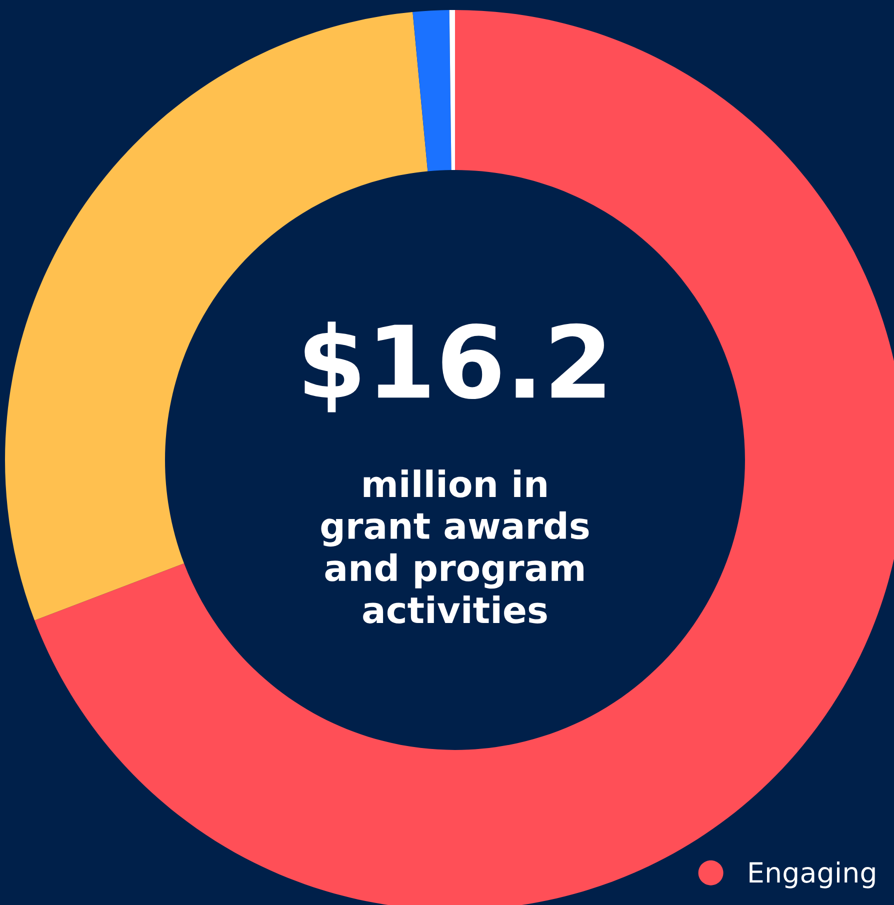 The width and height of the screenshot is (894, 905). What do you see at coordinates (812, 874) in the screenshot?
I see `legend-label: Engaging` at bounding box center [812, 874].